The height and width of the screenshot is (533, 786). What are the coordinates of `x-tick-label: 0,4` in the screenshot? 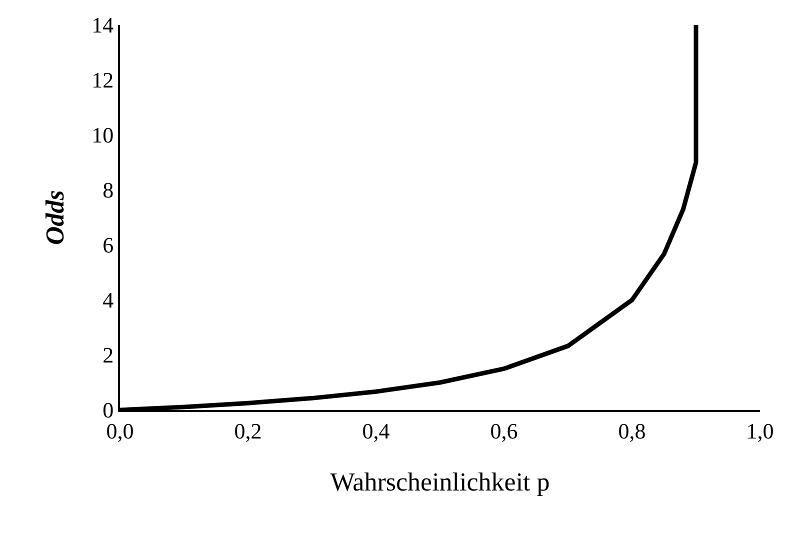 It's located at (376, 431).